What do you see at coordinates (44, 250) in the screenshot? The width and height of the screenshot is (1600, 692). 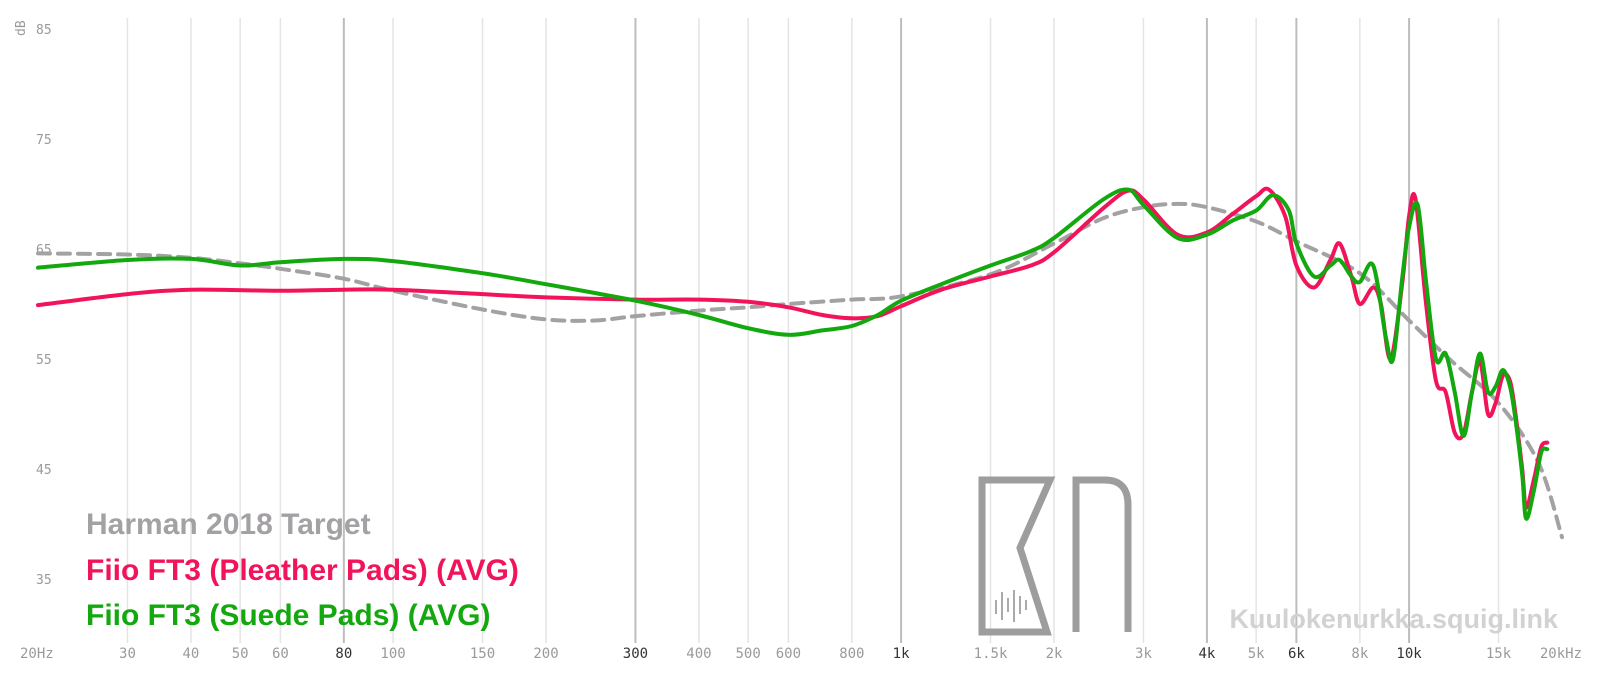 I see `y-tick-label: 65` at bounding box center [44, 250].